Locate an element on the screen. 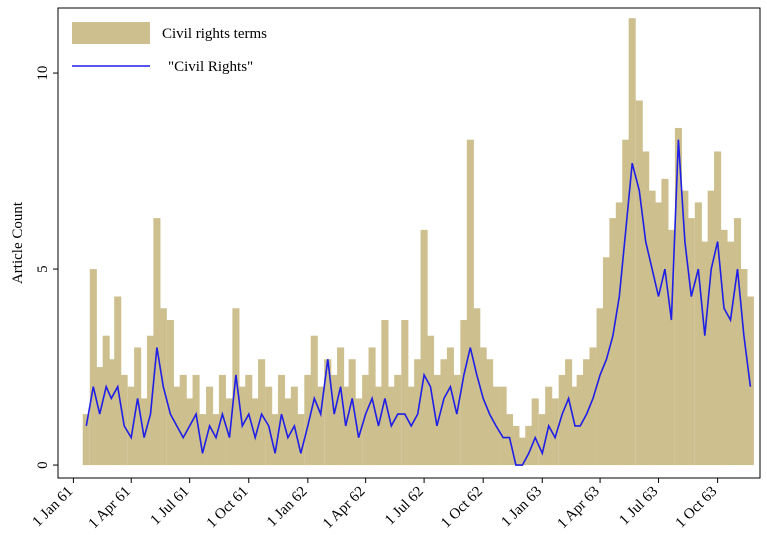 The height and width of the screenshot is (535, 767). x-tick-label: 1 Jan 61 is located at coordinates (53, 507).